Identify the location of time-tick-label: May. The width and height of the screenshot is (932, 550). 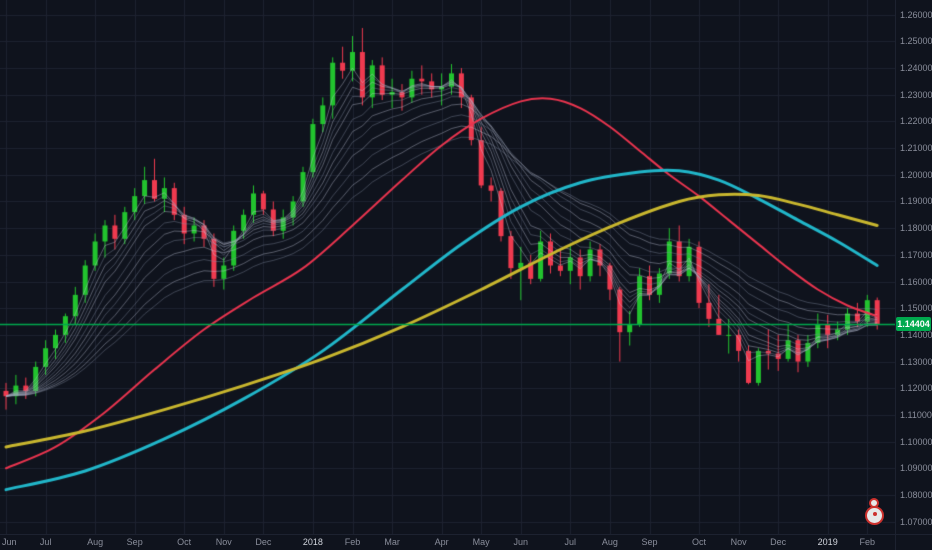
(481, 542).